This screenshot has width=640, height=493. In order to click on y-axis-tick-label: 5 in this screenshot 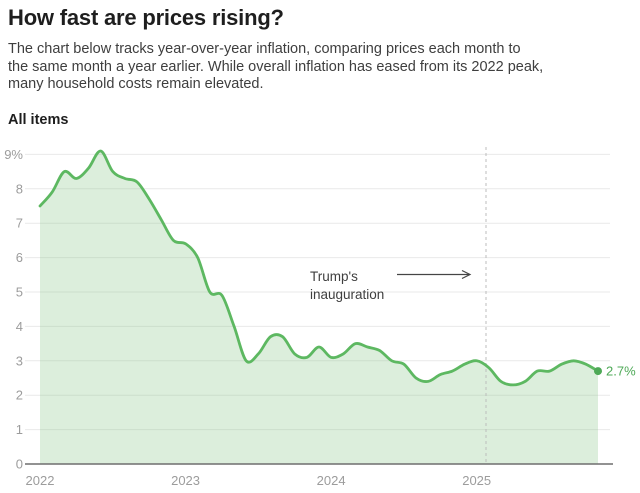, I will do `click(19, 292)`.